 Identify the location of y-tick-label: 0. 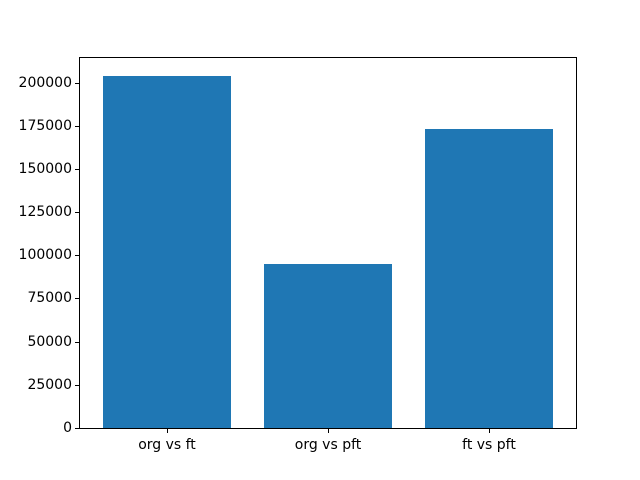
(67, 428).